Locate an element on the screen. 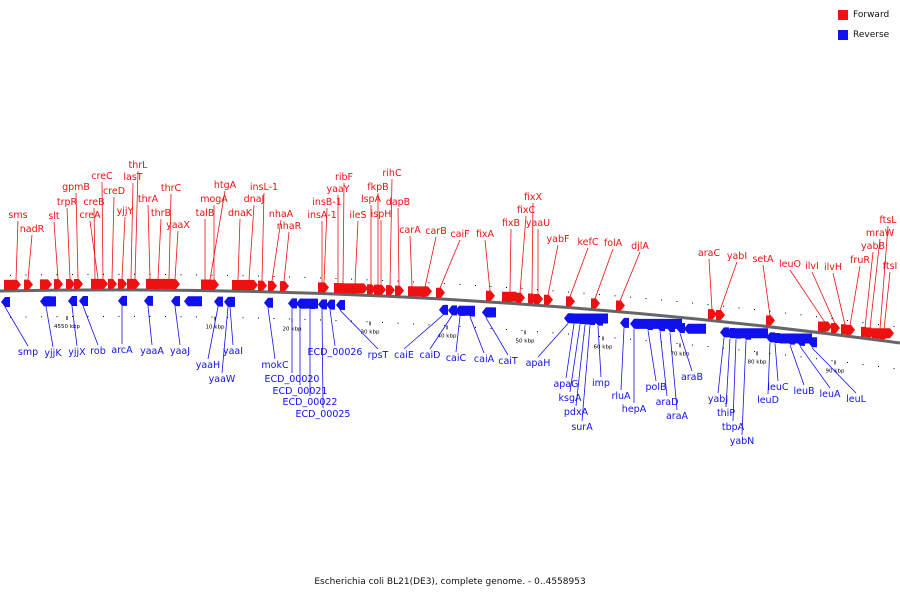 This screenshot has height=600, width=900. forward-gene-label: dapB is located at coordinates (398, 202).